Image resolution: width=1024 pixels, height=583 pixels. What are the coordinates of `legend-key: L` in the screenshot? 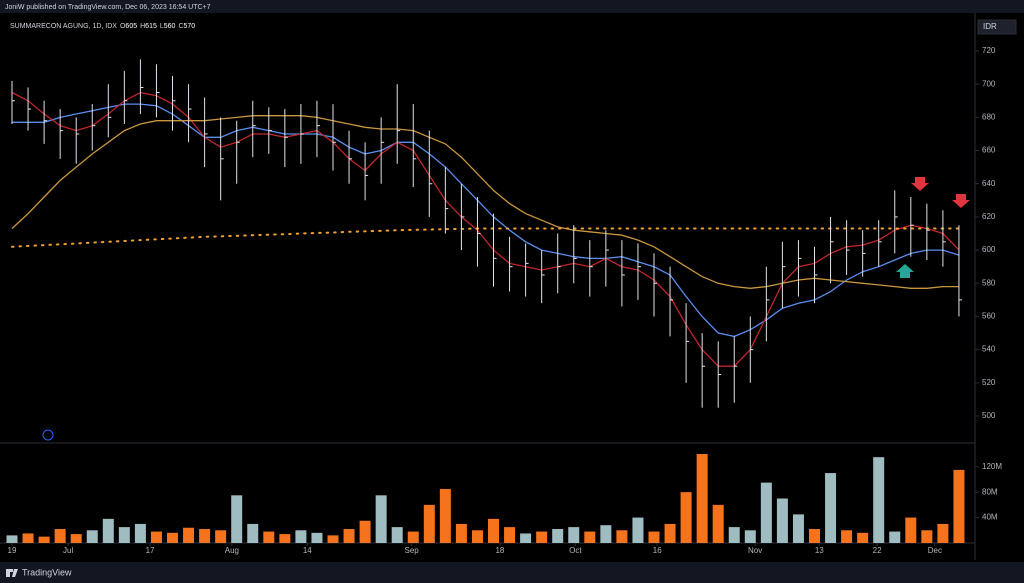 It's located at (162, 26).